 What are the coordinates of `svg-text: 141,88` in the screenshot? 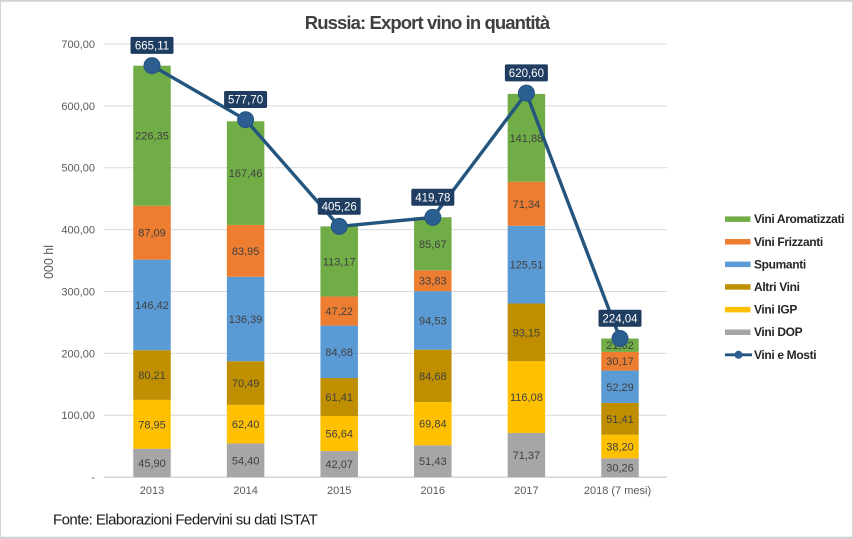 It's located at (527, 139).